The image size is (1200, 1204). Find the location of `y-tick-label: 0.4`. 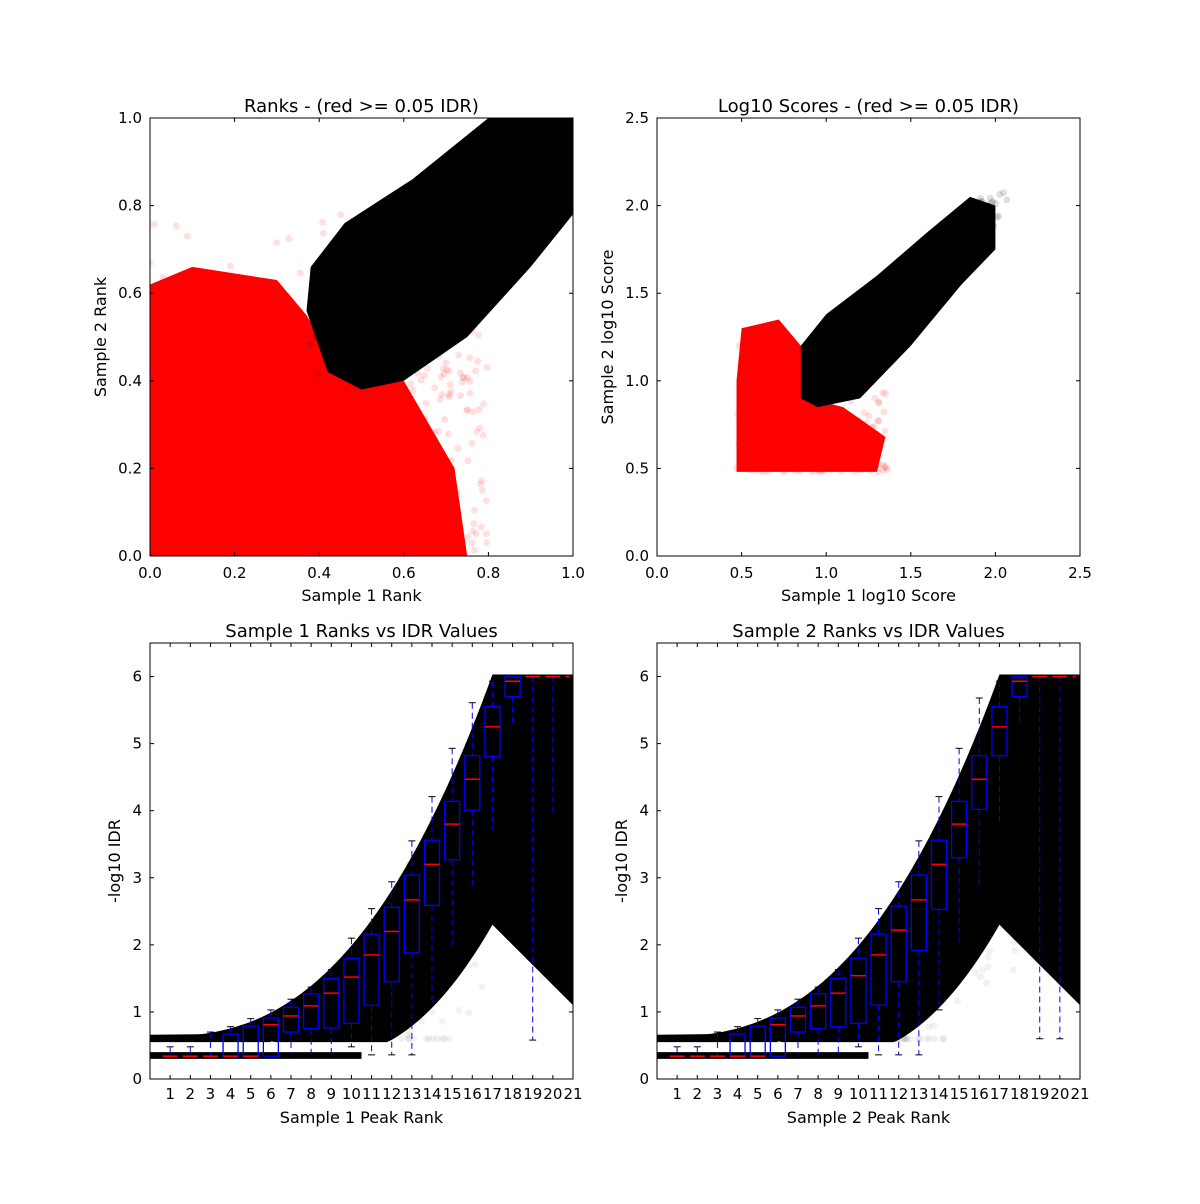

y-tick-label: 0.4 is located at coordinates (130, 381).